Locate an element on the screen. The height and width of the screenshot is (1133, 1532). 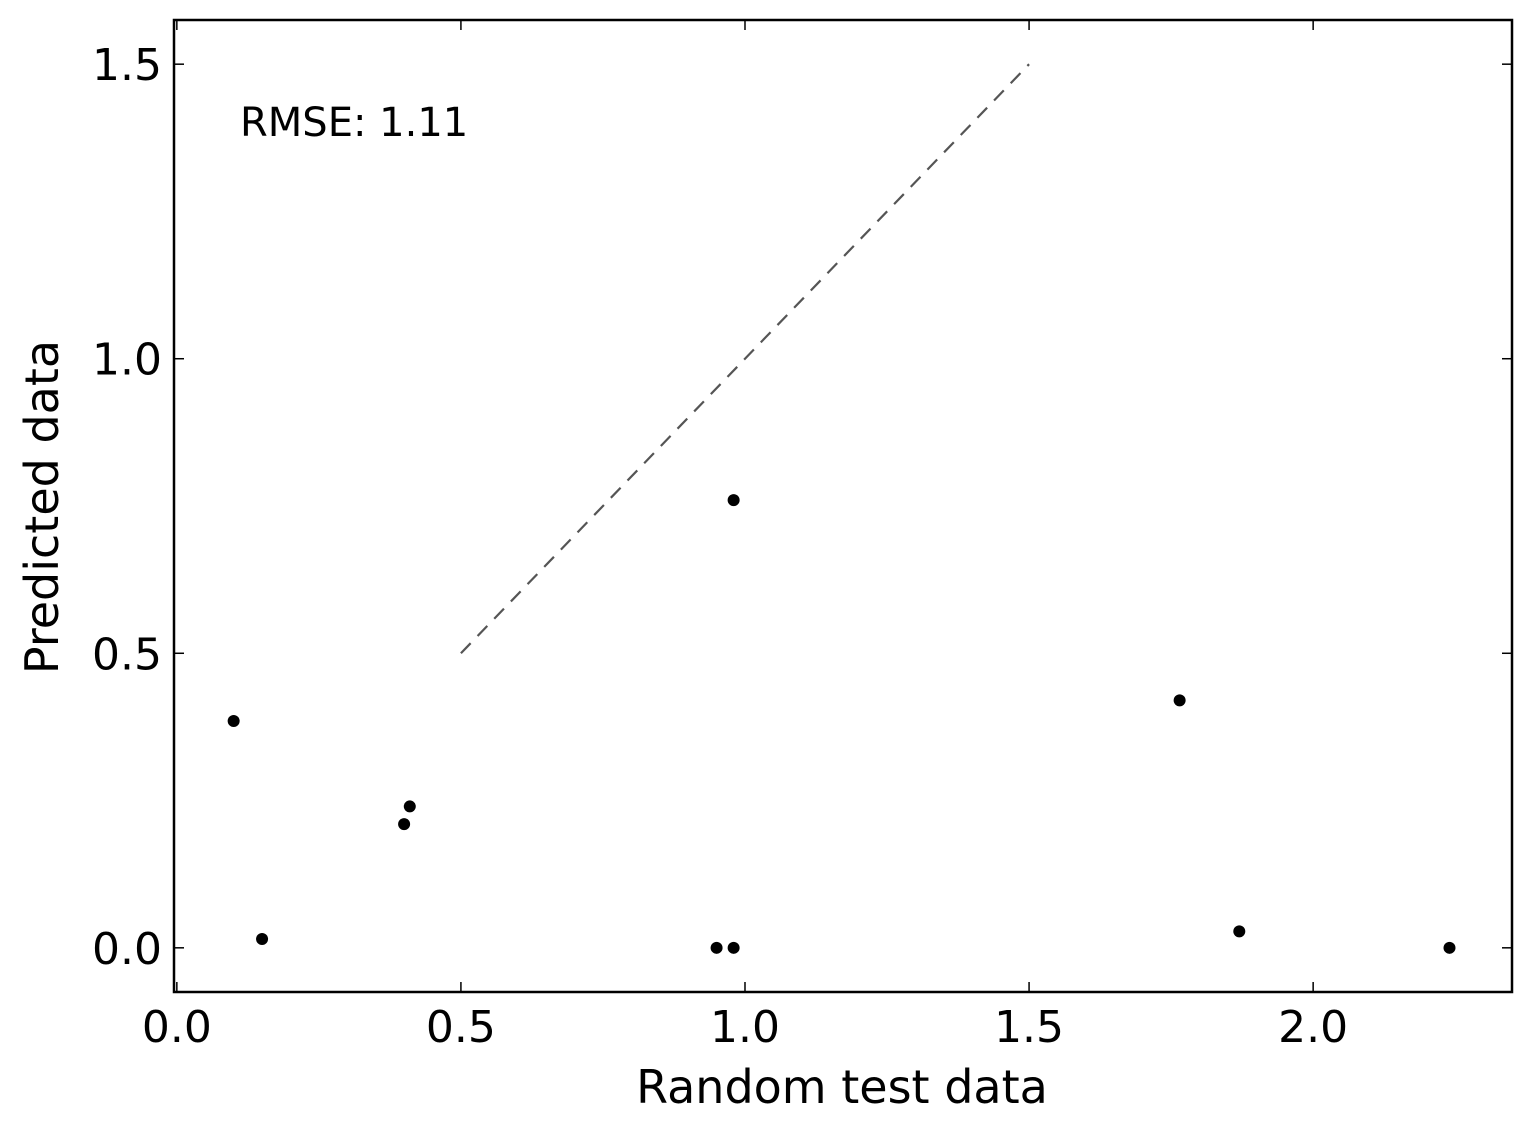
y-tick-label: 1.5 is located at coordinates (127, 65).